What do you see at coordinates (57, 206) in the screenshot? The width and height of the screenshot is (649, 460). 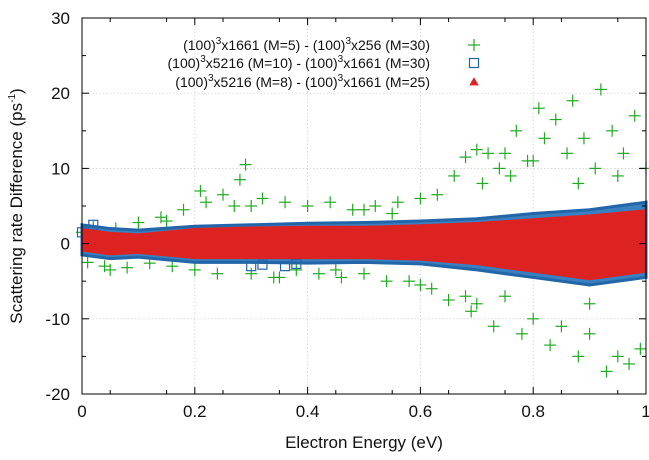 I see `y-tick-labels: -20 -10 0 10 20 30` at bounding box center [57, 206].